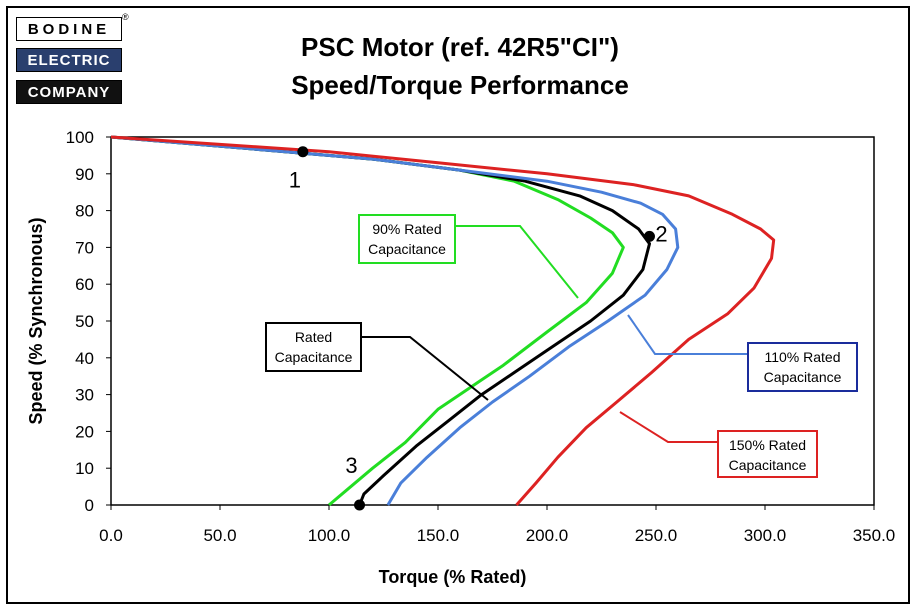 Image resolution: width=918 pixels, height=612 pixels. What do you see at coordinates (313, 337) in the screenshot?
I see `callout-line: Rated` at bounding box center [313, 337].